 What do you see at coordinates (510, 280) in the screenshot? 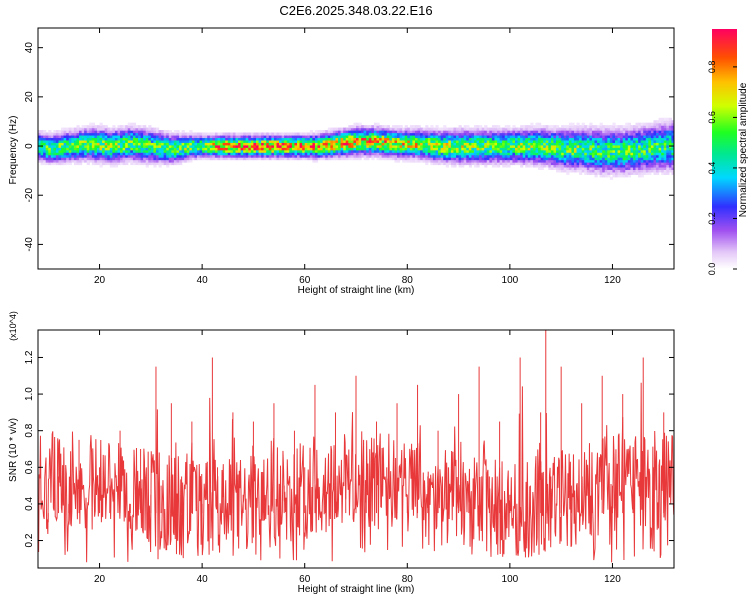
I see `x-tick-label: 100` at bounding box center [510, 280].